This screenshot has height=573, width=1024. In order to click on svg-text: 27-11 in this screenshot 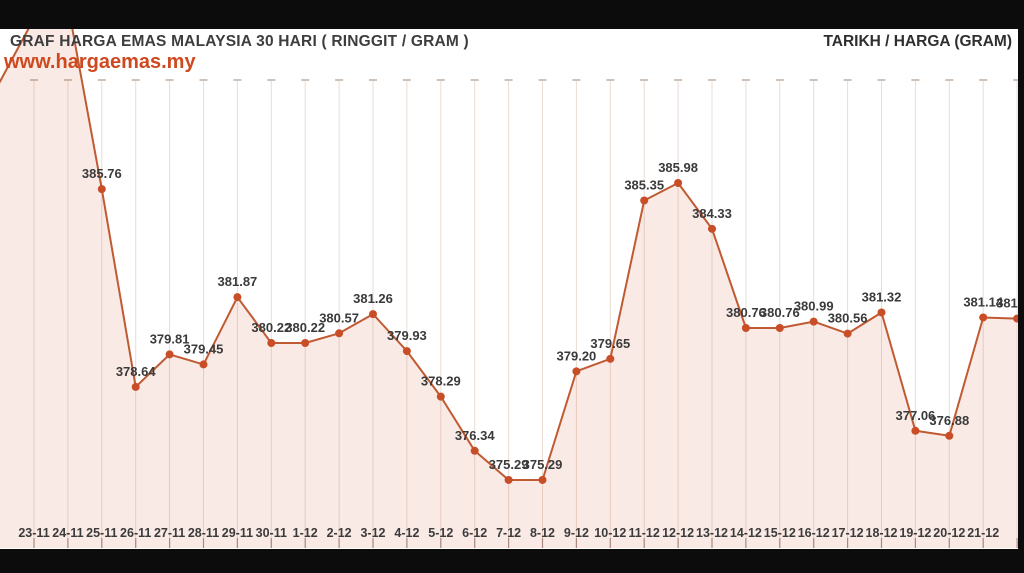, I will do `click(169, 533)`.